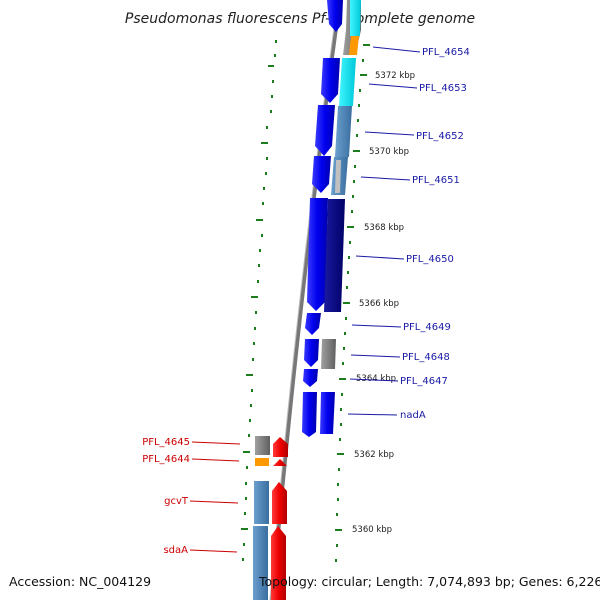 This screenshot has height=600, width=600. Describe the element at coordinates (166, 459) in the screenshot. I see `gene-label: PFL_4644` at that location.